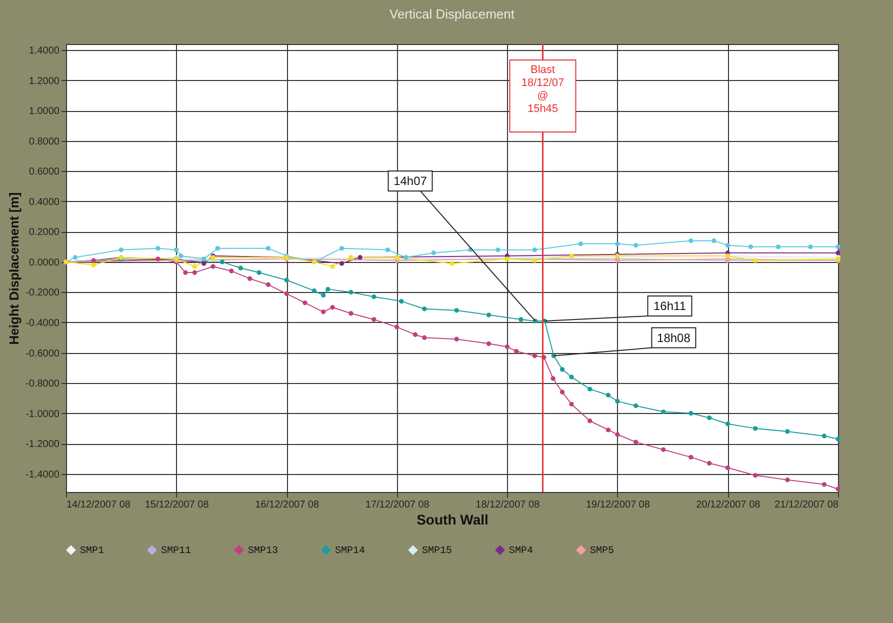 Image resolution: width=893 pixels, height=623 pixels. Describe the element at coordinates (521, 552) in the screenshot. I see `legend-label: SMP4` at that location.